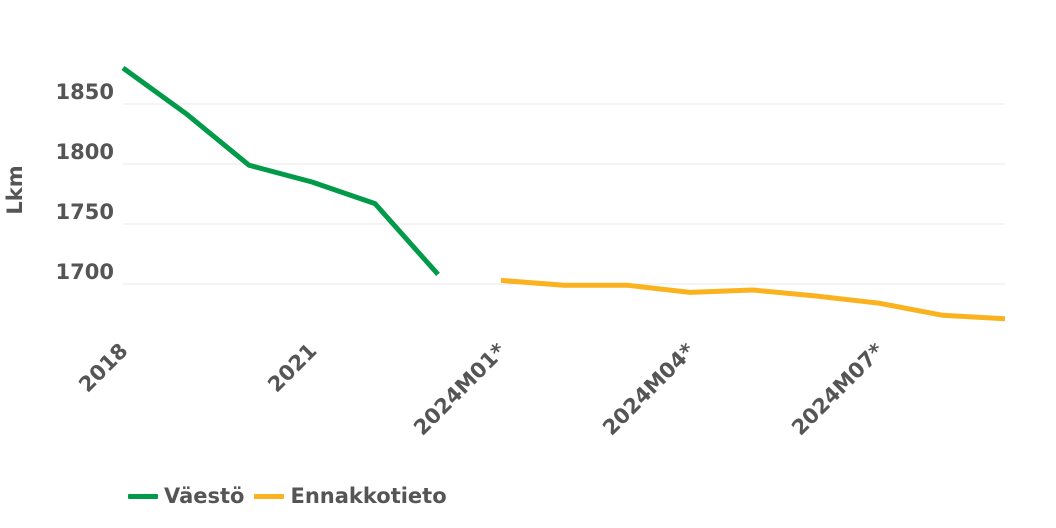 This screenshot has height=528, width=1056. I want to click on y-tick-label: 1800, so click(85, 152).